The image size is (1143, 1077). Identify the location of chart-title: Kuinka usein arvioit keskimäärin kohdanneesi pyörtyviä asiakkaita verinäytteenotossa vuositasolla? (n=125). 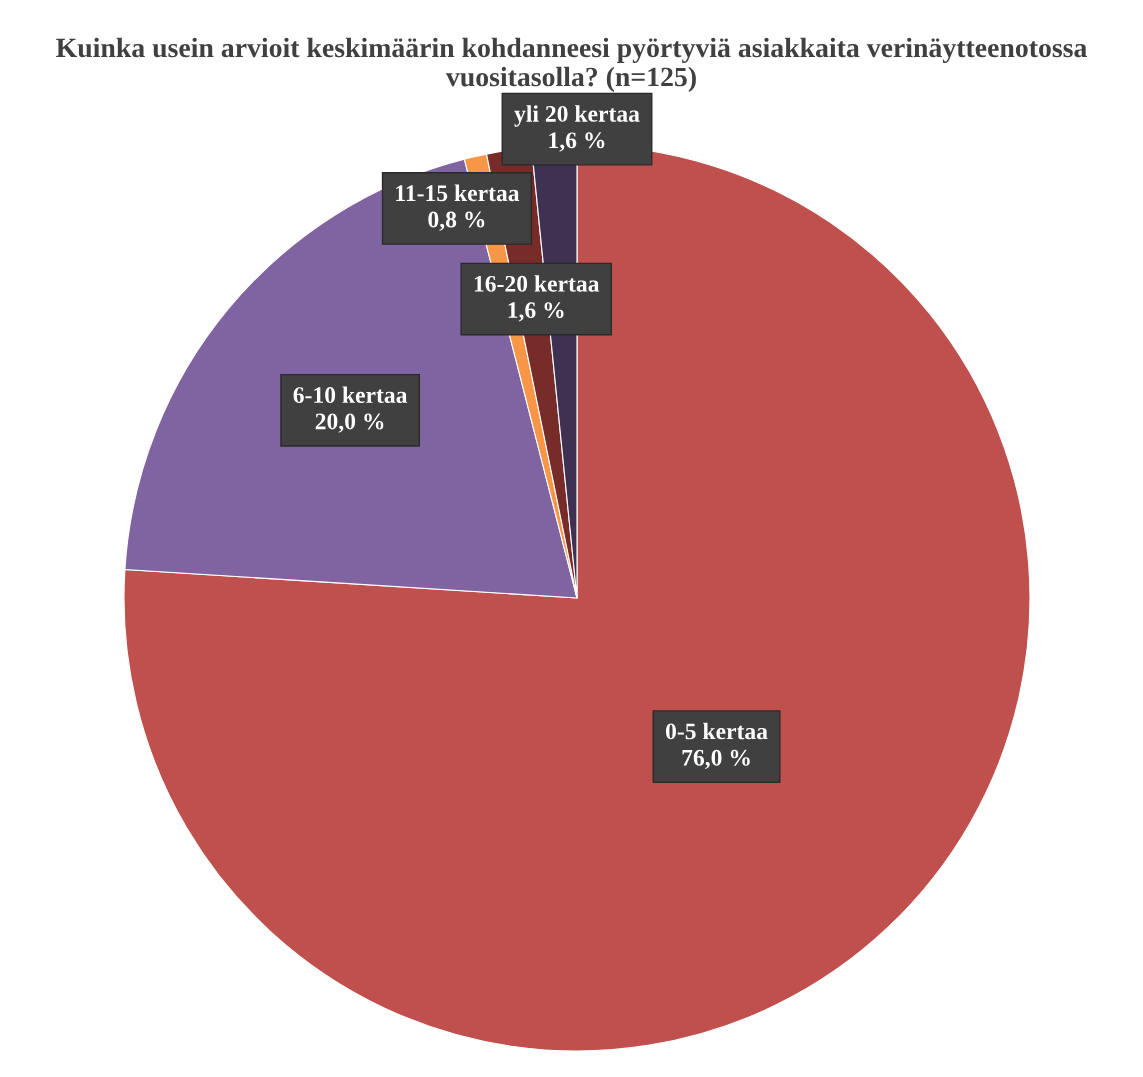
(571, 65).